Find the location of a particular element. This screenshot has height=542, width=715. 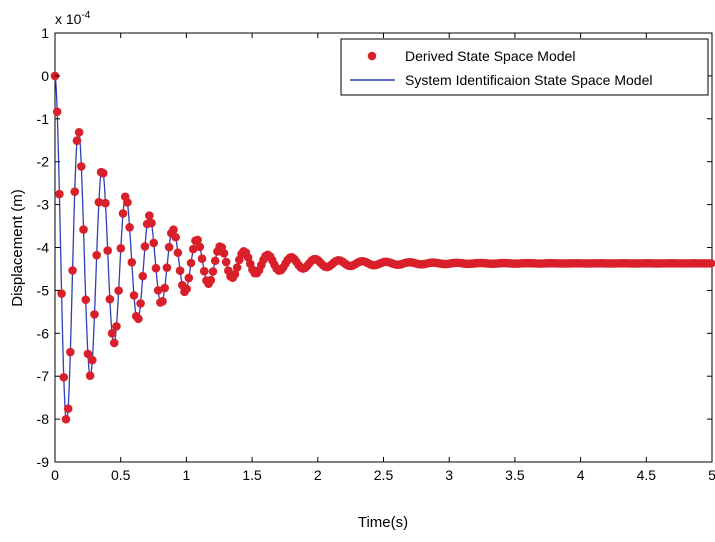

y-multiplier-exponent: -4 is located at coordinates (85, 15).